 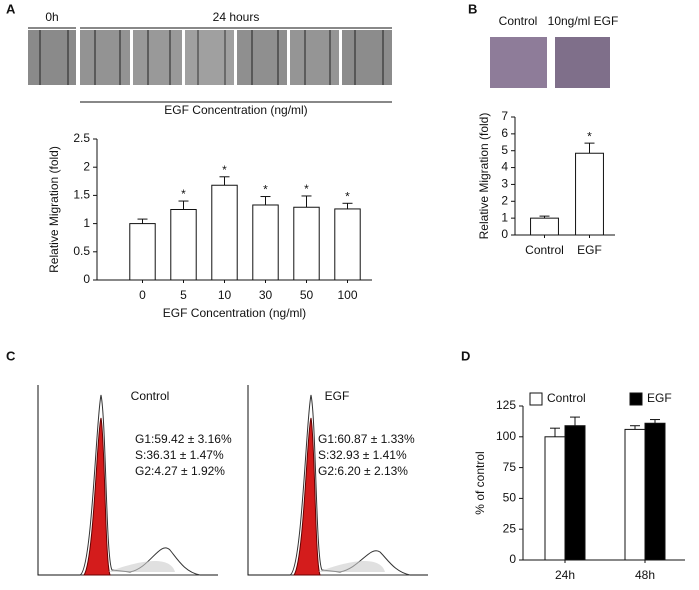 What do you see at coordinates (565, 575) in the screenshot?
I see `x-tick-label: 24h` at bounding box center [565, 575].